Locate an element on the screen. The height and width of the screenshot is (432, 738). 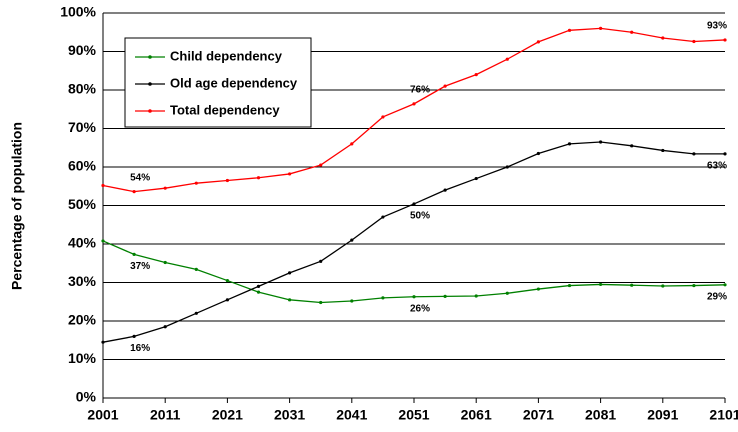
value-label: 93% is located at coordinates (717, 26).